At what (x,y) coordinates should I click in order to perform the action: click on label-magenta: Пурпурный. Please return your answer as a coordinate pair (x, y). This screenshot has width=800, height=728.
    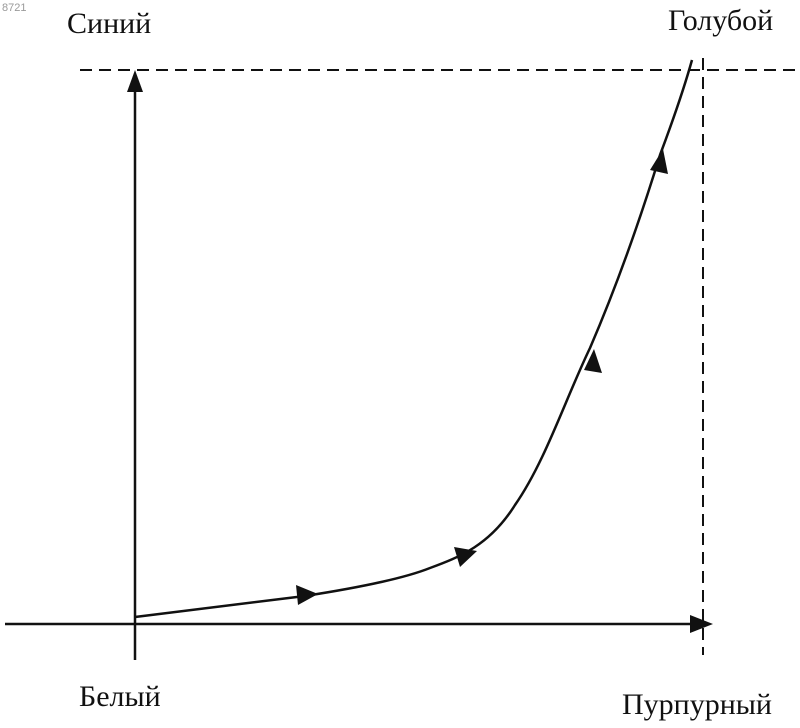
    Looking at the image, I should click on (697, 704).